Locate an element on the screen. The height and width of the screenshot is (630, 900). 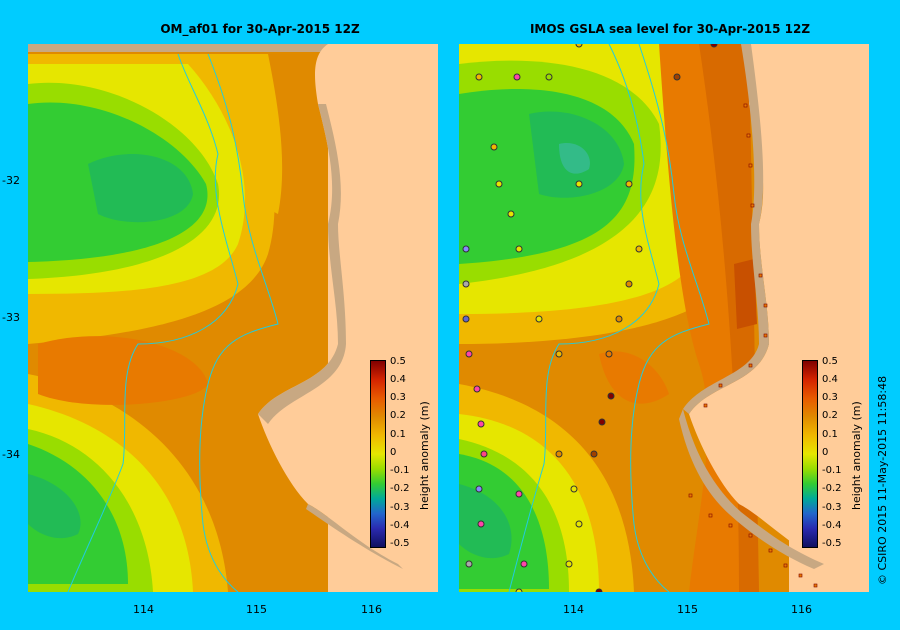
x-label-left-2: 115 is located at coordinates (256, 609).